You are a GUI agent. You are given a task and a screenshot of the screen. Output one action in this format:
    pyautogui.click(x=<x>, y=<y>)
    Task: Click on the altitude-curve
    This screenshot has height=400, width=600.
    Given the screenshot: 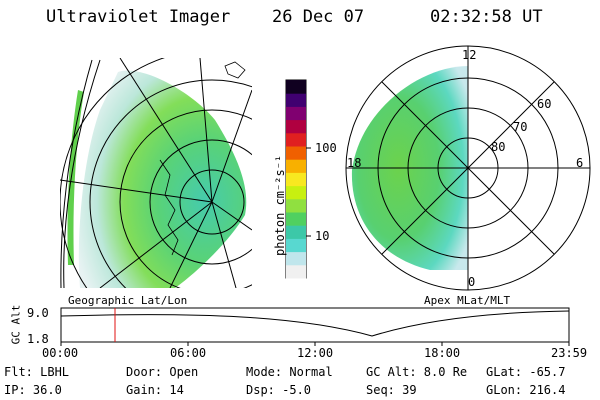 What is the action you would take?
    pyautogui.click(x=315, y=323)
    